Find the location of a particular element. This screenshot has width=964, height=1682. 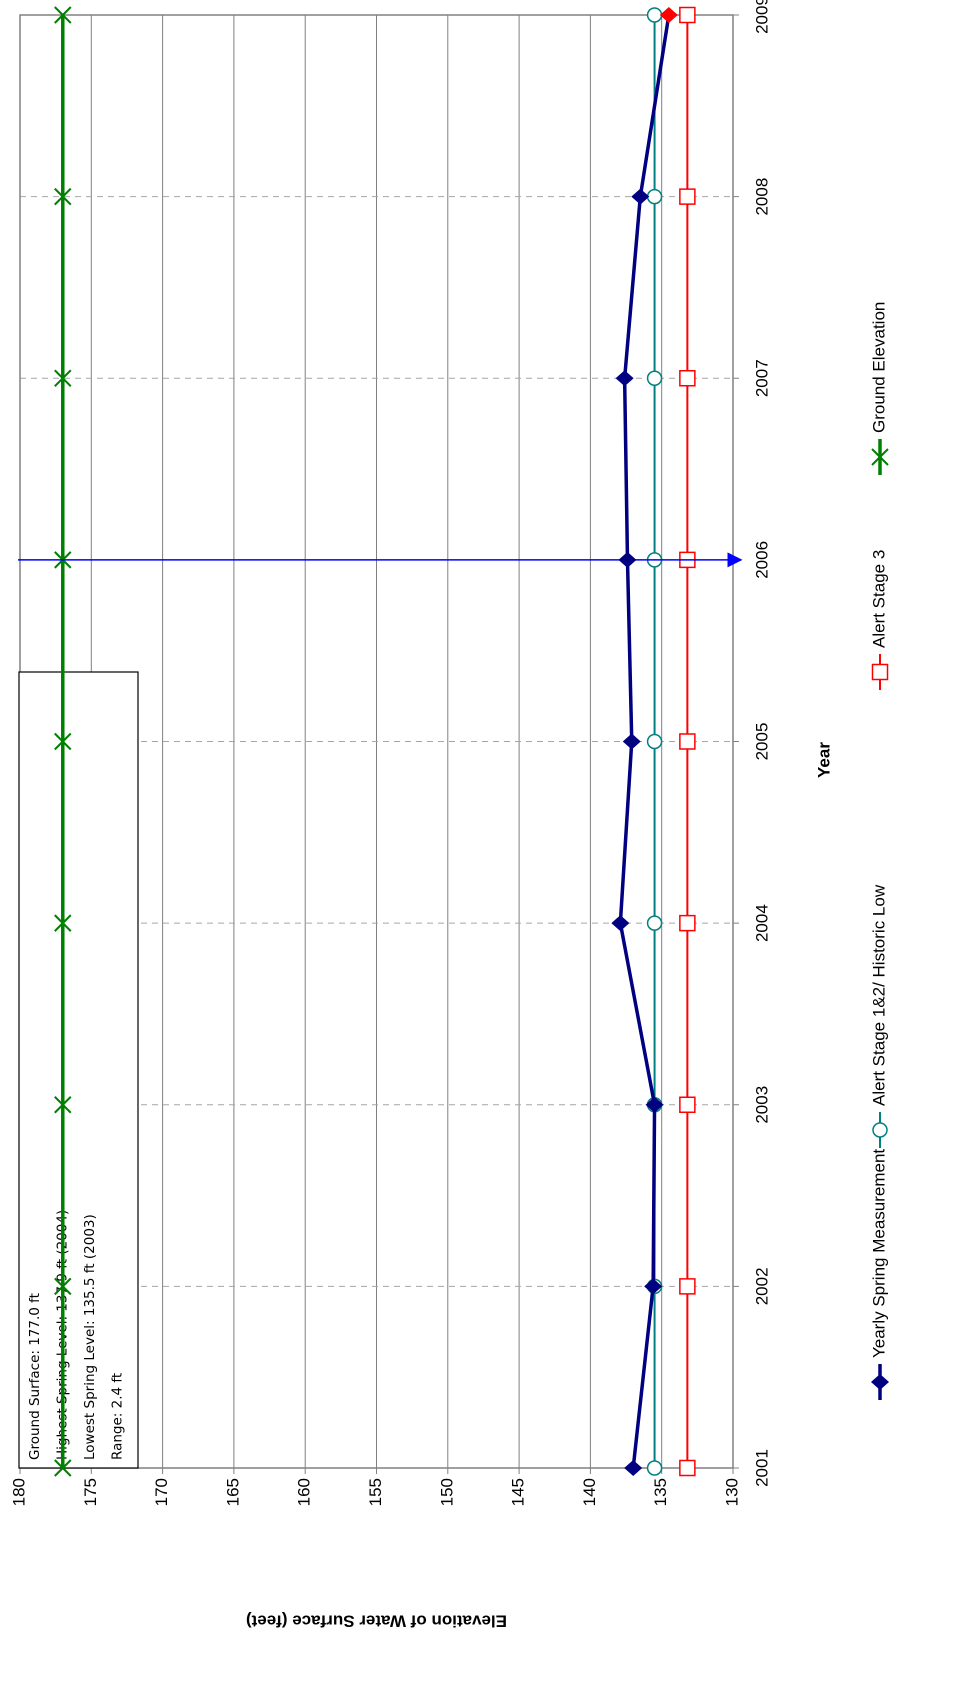

x-tick-label: 2001 is located at coordinates (761, 1468).